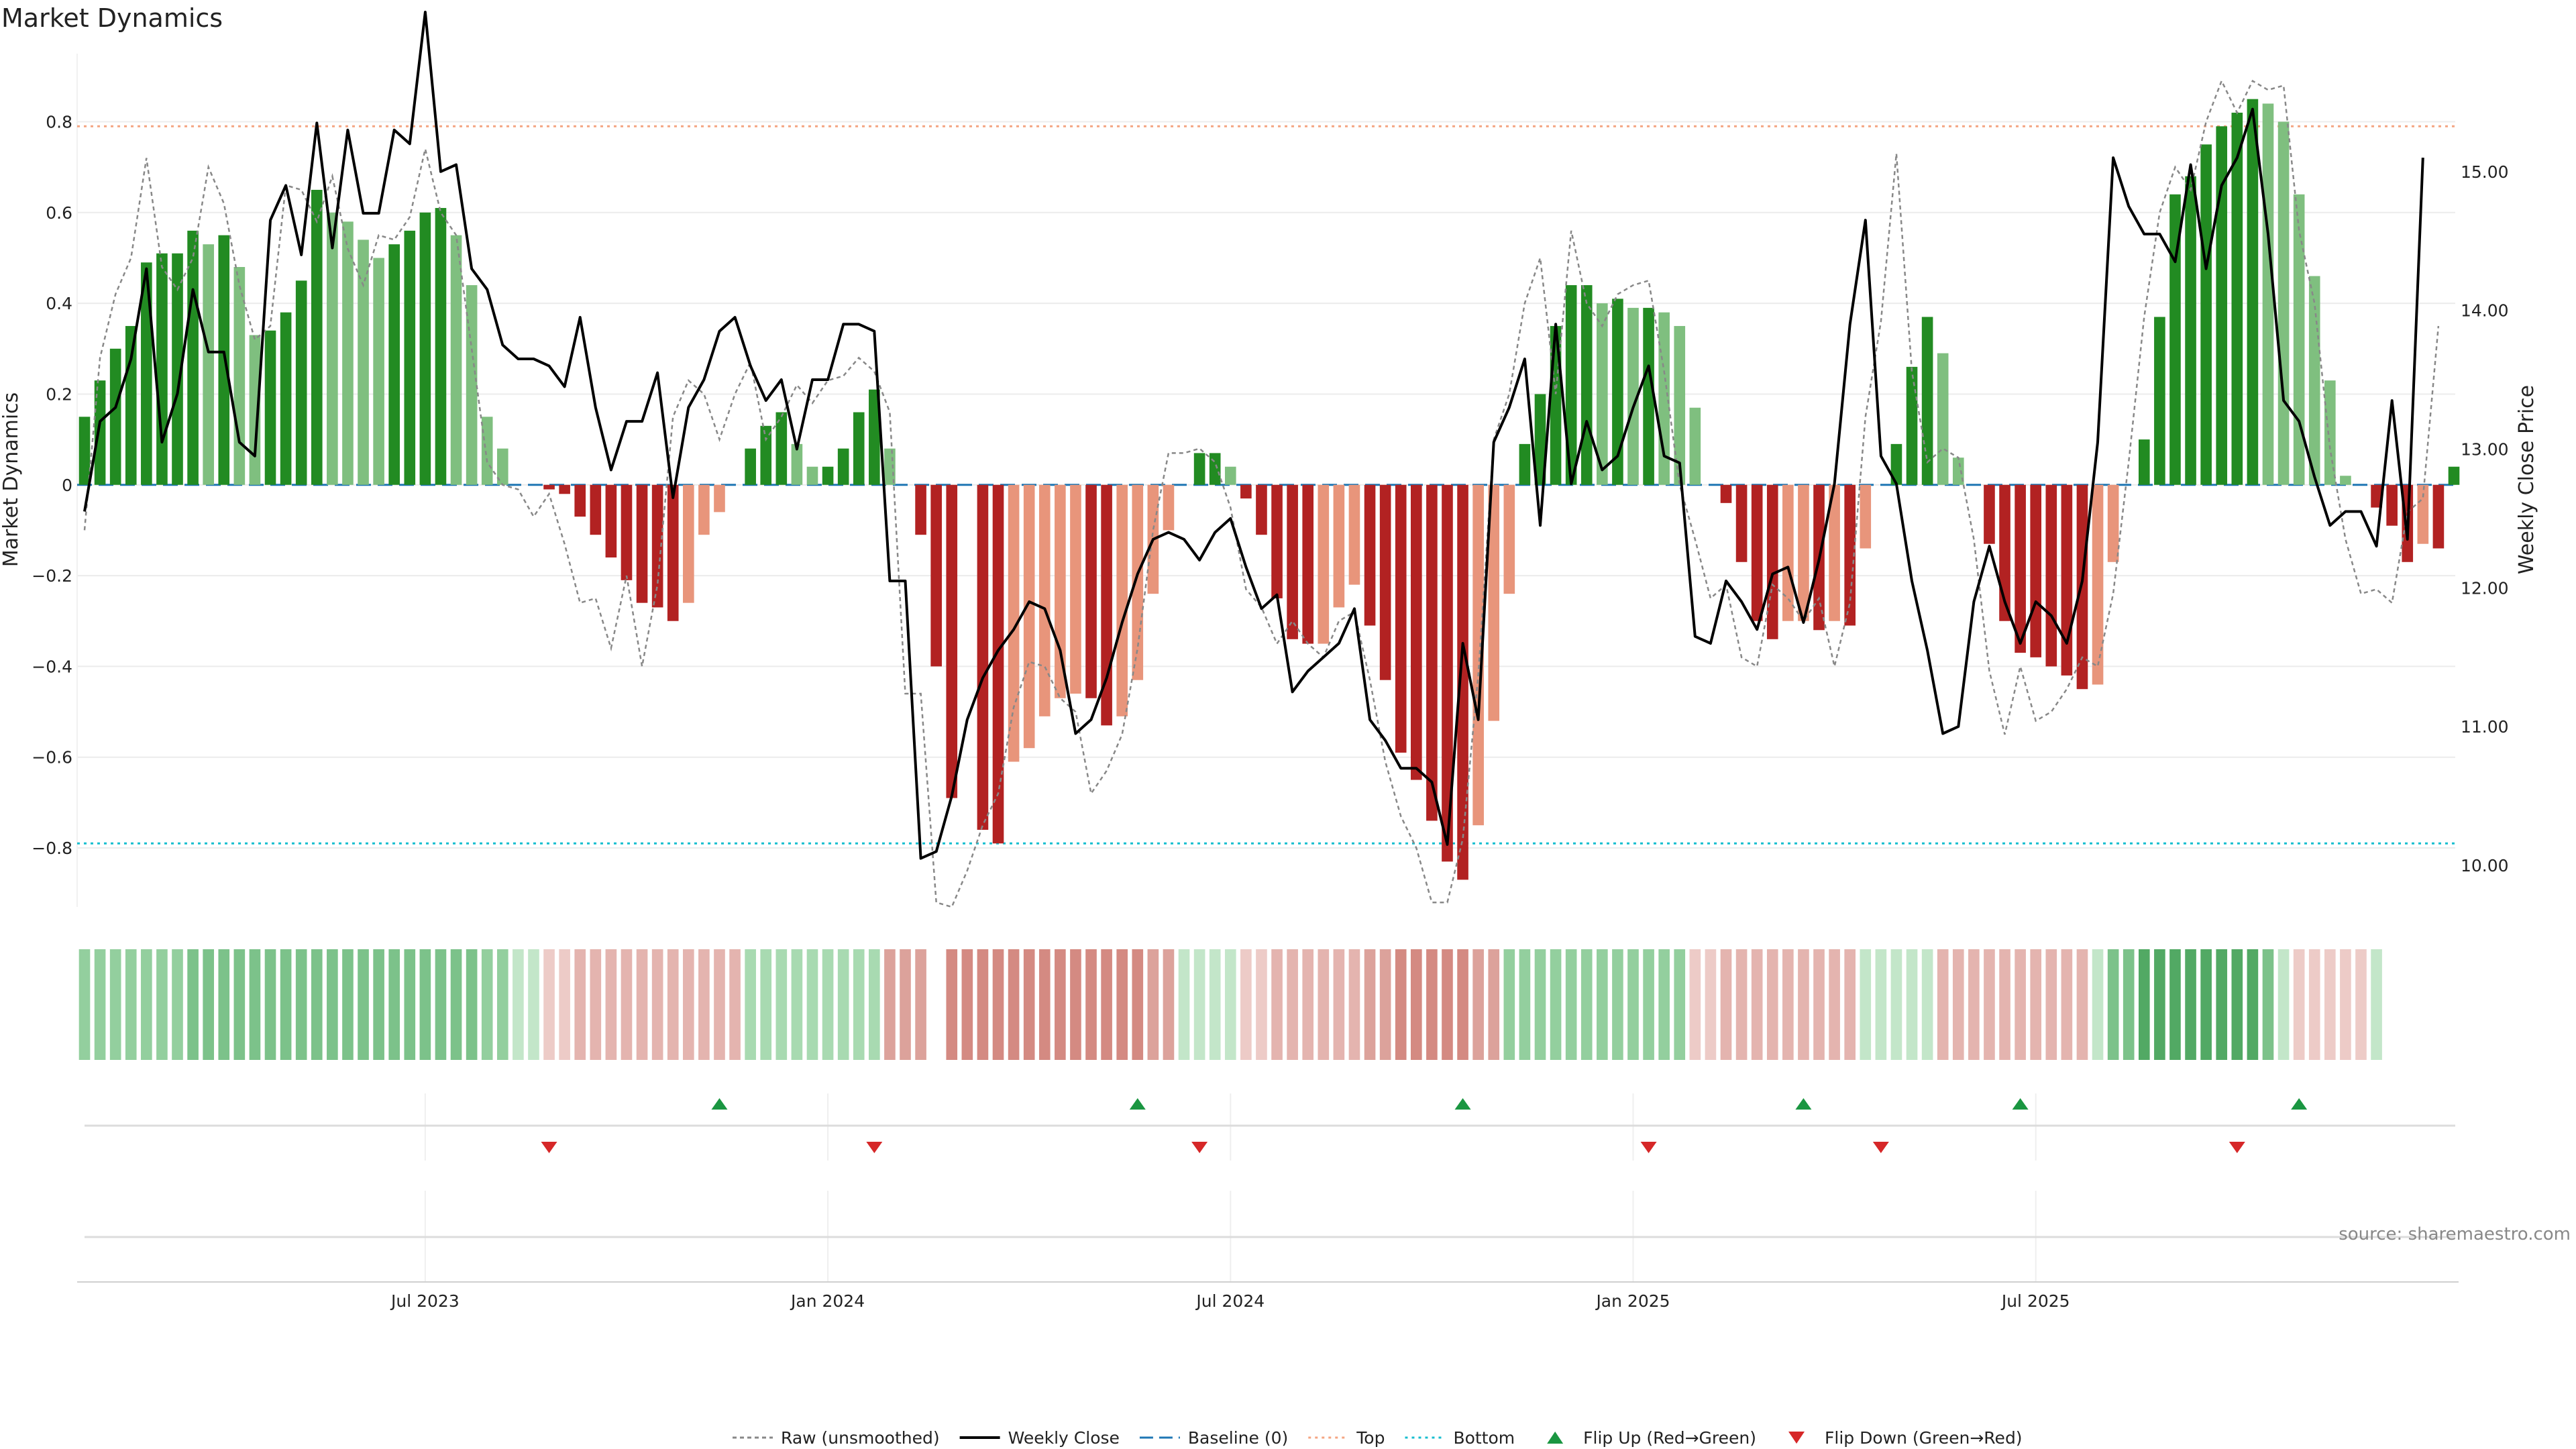 Image resolution: width=2576 pixels, height=1449 pixels. I want to click on legend-label: Weekly Close, so click(1064, 1438).